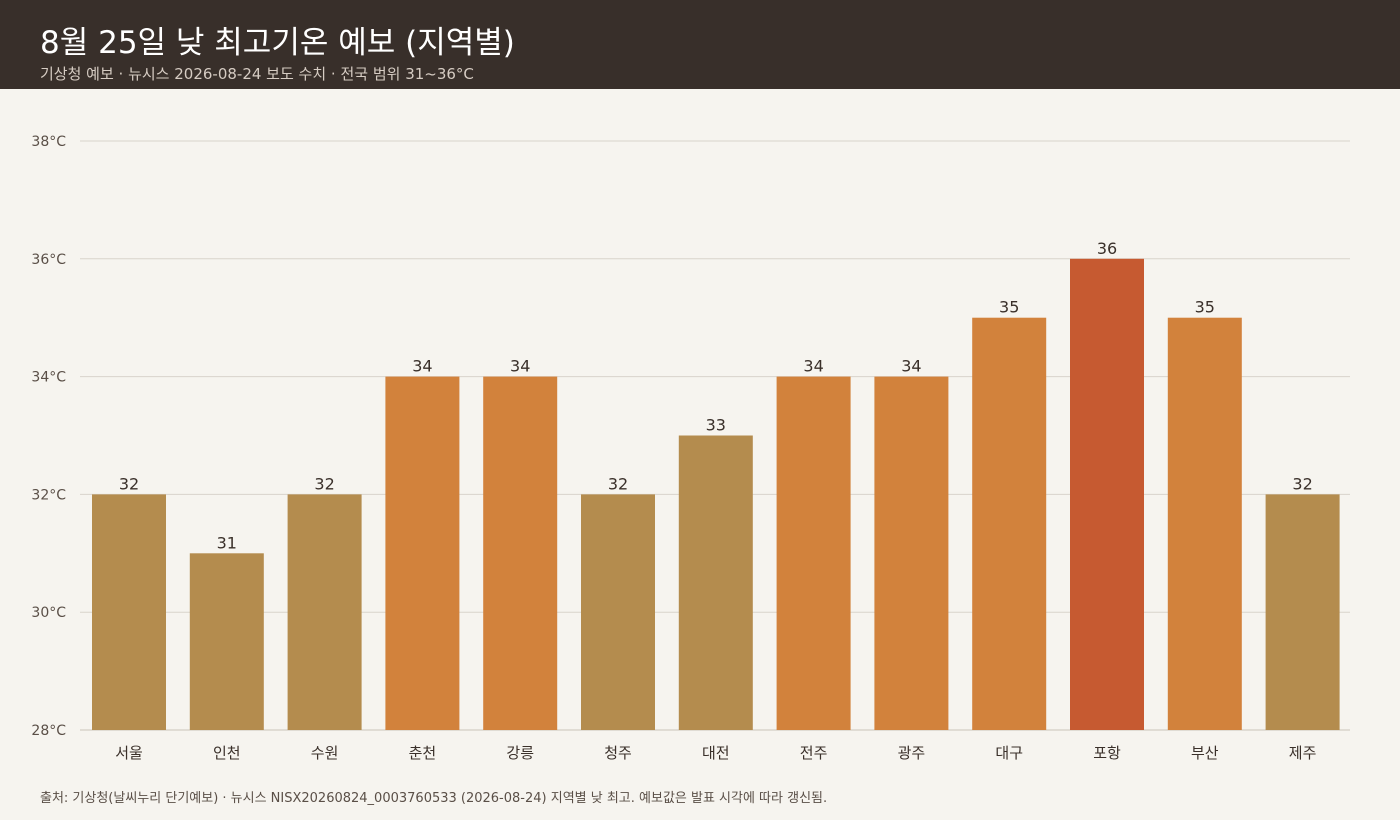  What do you see at coordinates (48, 260) in the screenshot?
I see `y-tick-label: 36°C` at bounding box center [48, 260].